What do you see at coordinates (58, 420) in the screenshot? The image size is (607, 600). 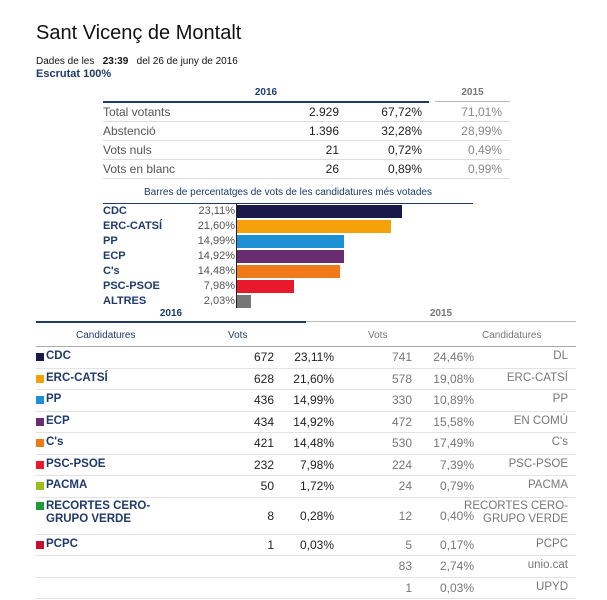 I see `party-name: ECP` at bounding box center [58, 420].